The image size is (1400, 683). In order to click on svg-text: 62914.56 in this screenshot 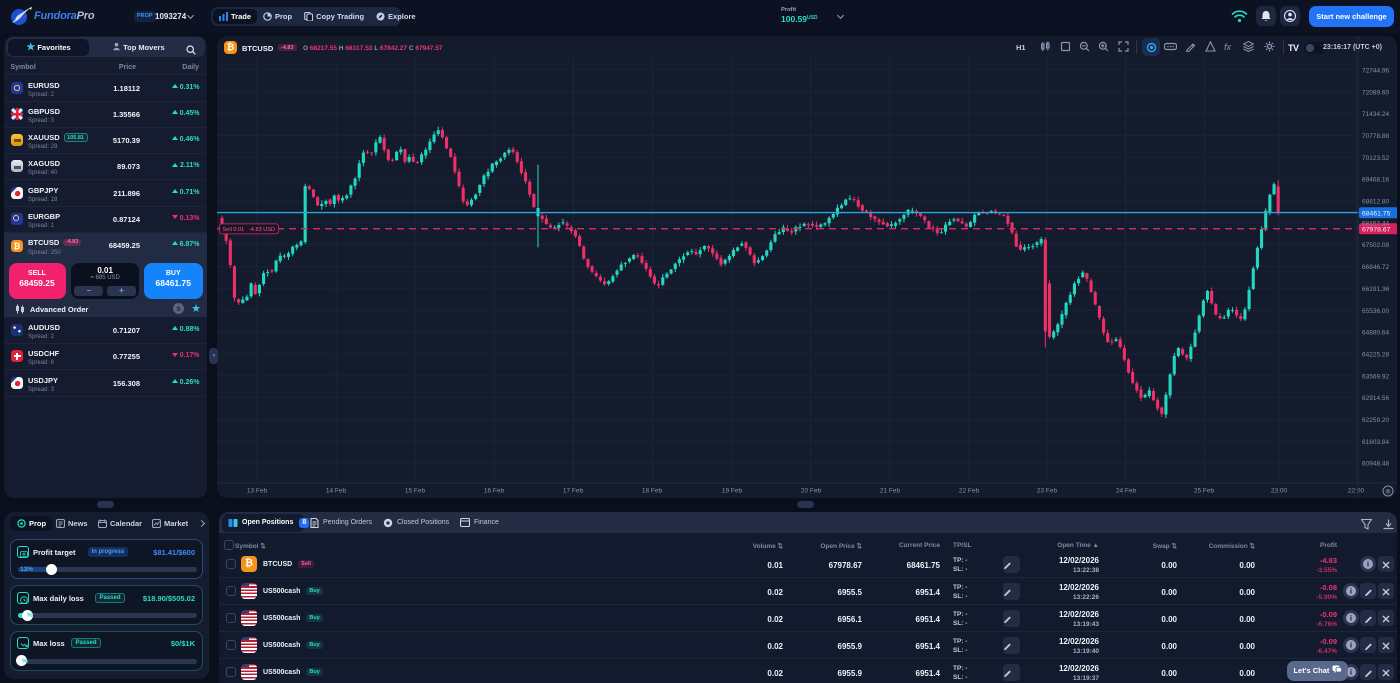, I will do `click(1375, 398)`.